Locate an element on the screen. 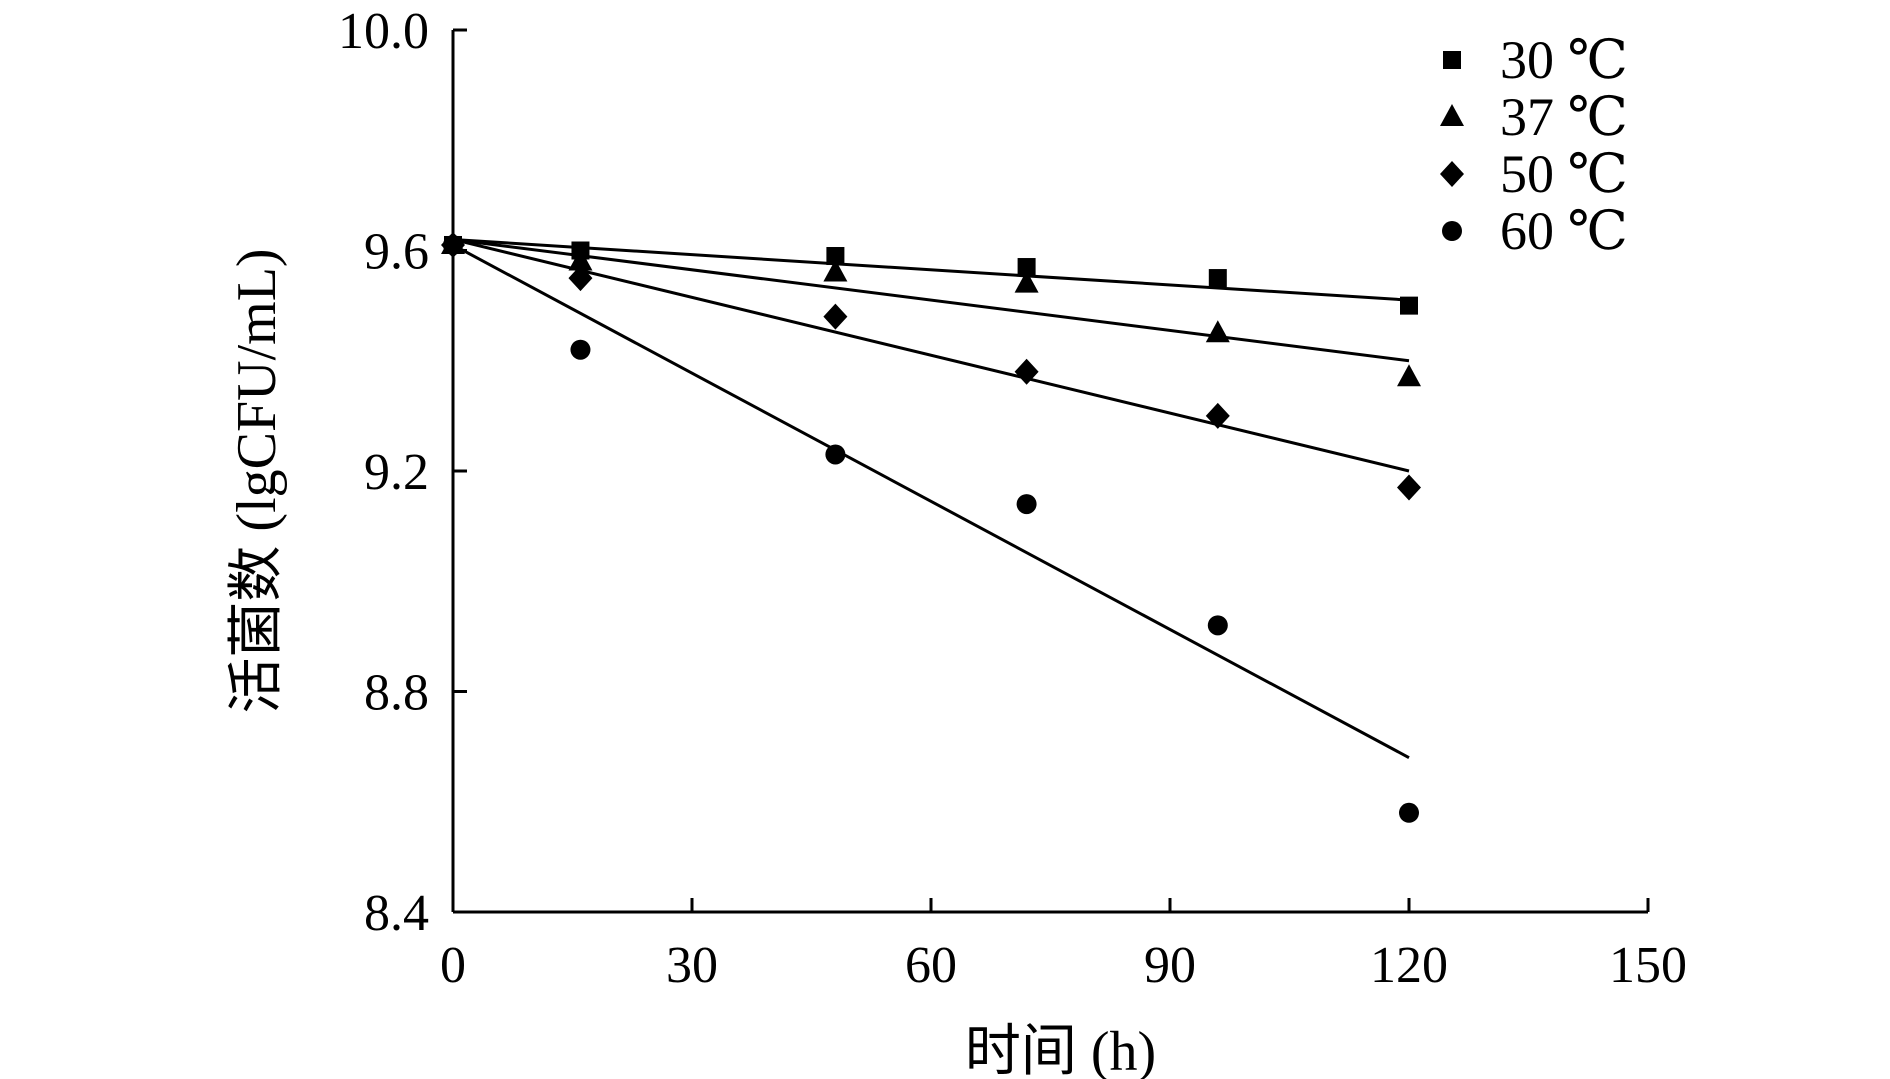 The height and width of the screenshot is (1079, 1890). y-tick-label: 8.8 is located at coordinates (396, 693).